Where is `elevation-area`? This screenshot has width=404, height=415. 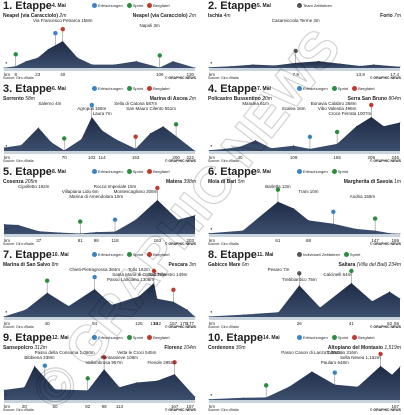
elevation-area is located at coordinates (99, 300).